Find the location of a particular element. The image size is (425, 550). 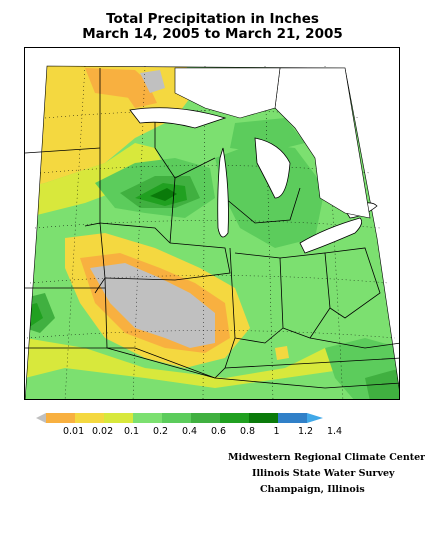

credit-line-1: Midwestern Regional Climate Center is located at coordinates (326, 457).